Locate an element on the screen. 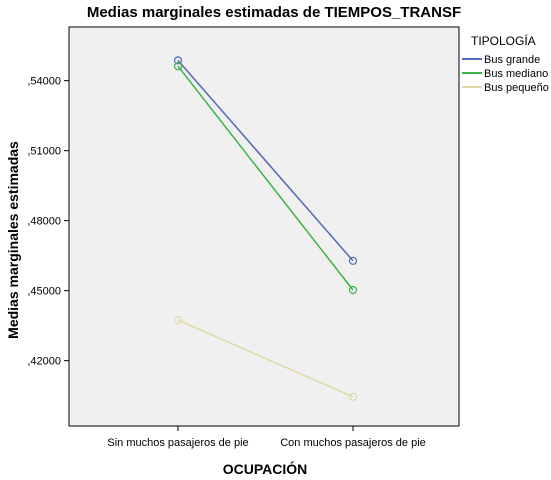 The height and width of the screenshot is (480, 551). y-tick-label: ,51000 is located at coordinates (44, 152).